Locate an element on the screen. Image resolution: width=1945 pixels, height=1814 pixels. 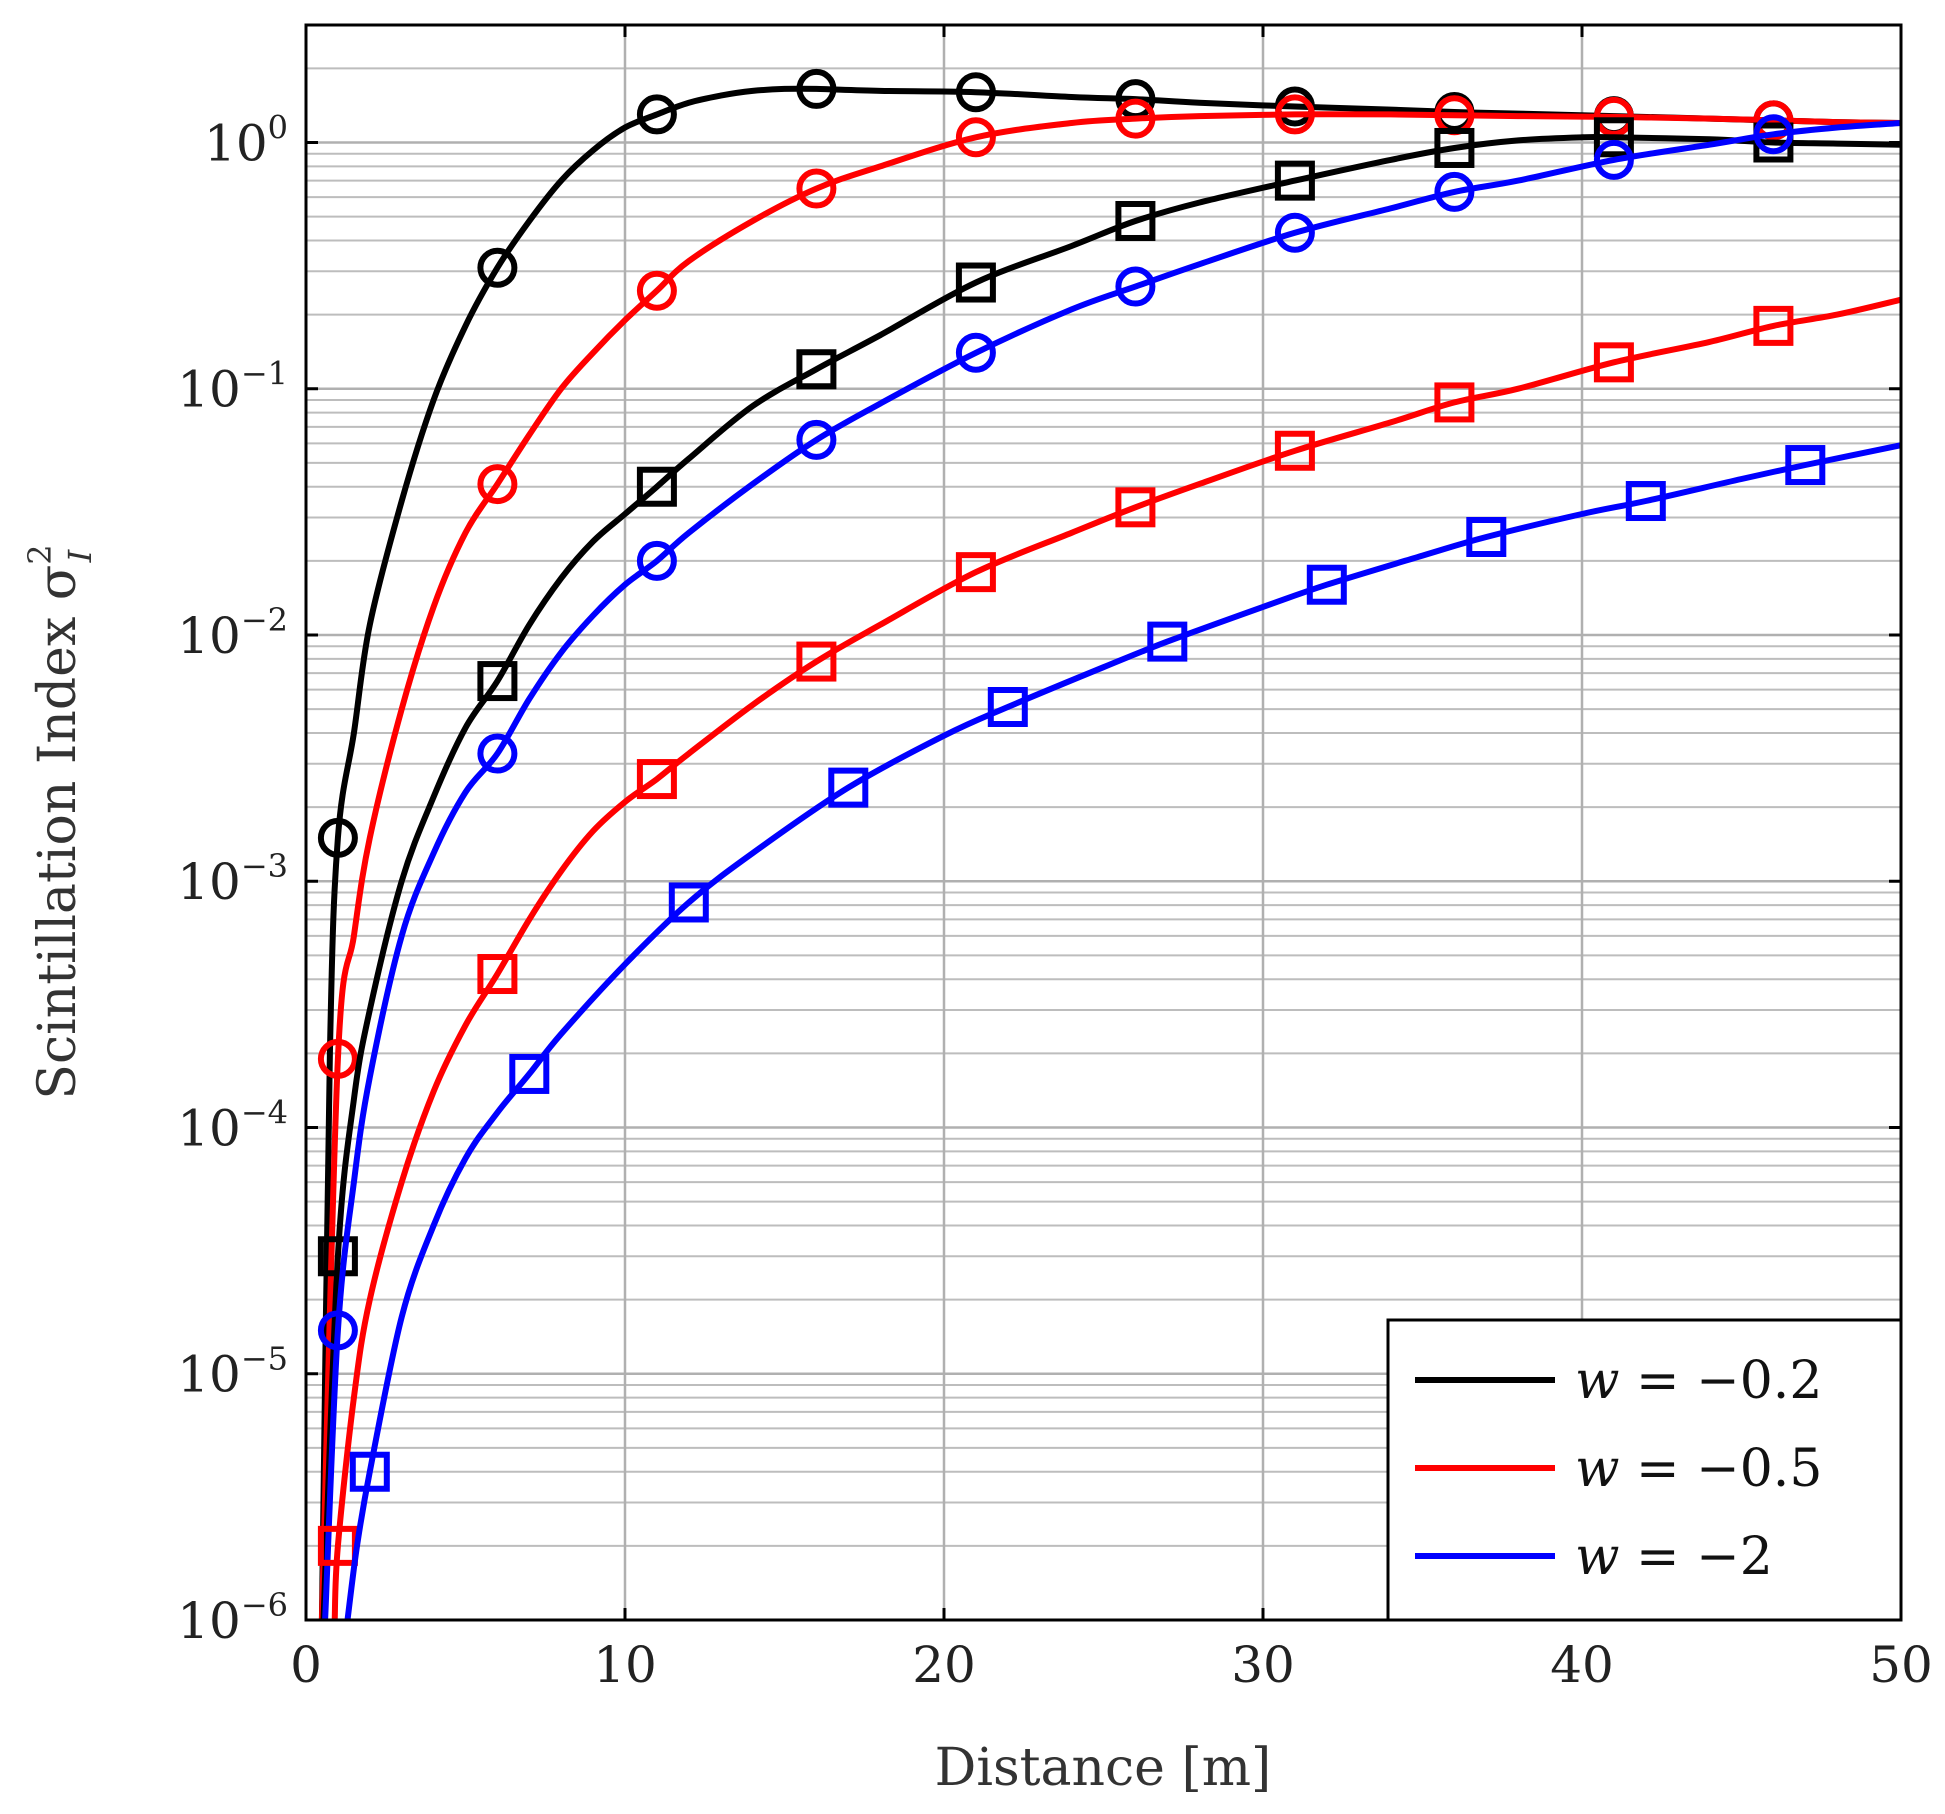
legend-label: w = −2 is located at coordinates (1674, 1557).